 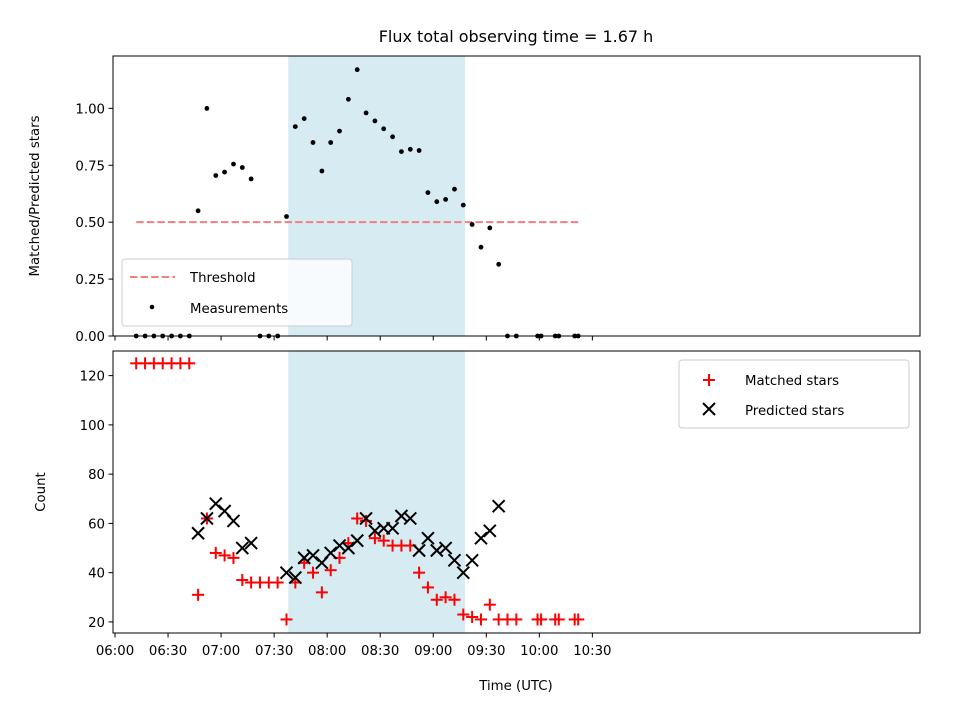 What do you see at coordinates (794, 394) in the screenshot?
I see `legend-frame-bottom` at bounding box center [794, 394].